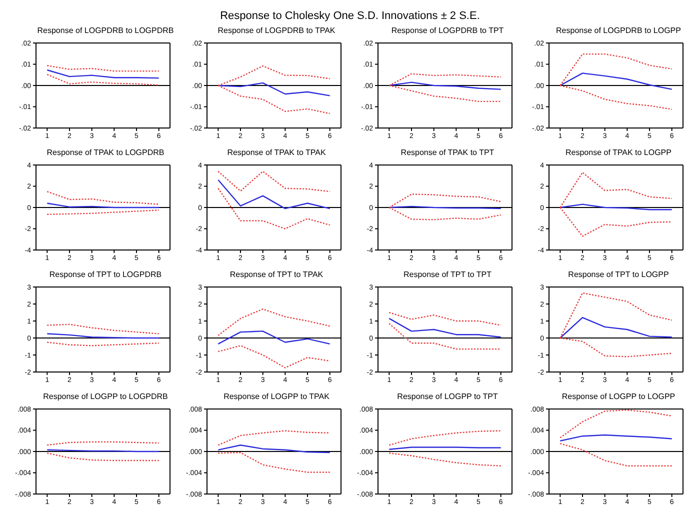 The width and height of the screenshot is (700, 511). Describe the element at coordinates (105, 397) in the screenshot. I see `chart-title: Response of LOGPP to LOGPDRB` at that location.